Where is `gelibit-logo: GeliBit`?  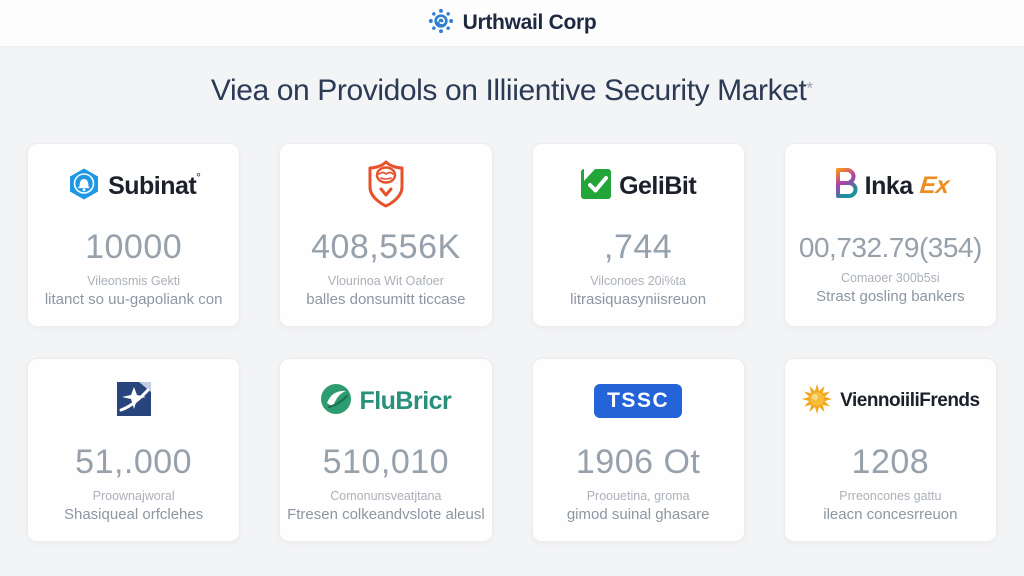 gelibit-logo: GeliBit is located at coordinates (638, 186).